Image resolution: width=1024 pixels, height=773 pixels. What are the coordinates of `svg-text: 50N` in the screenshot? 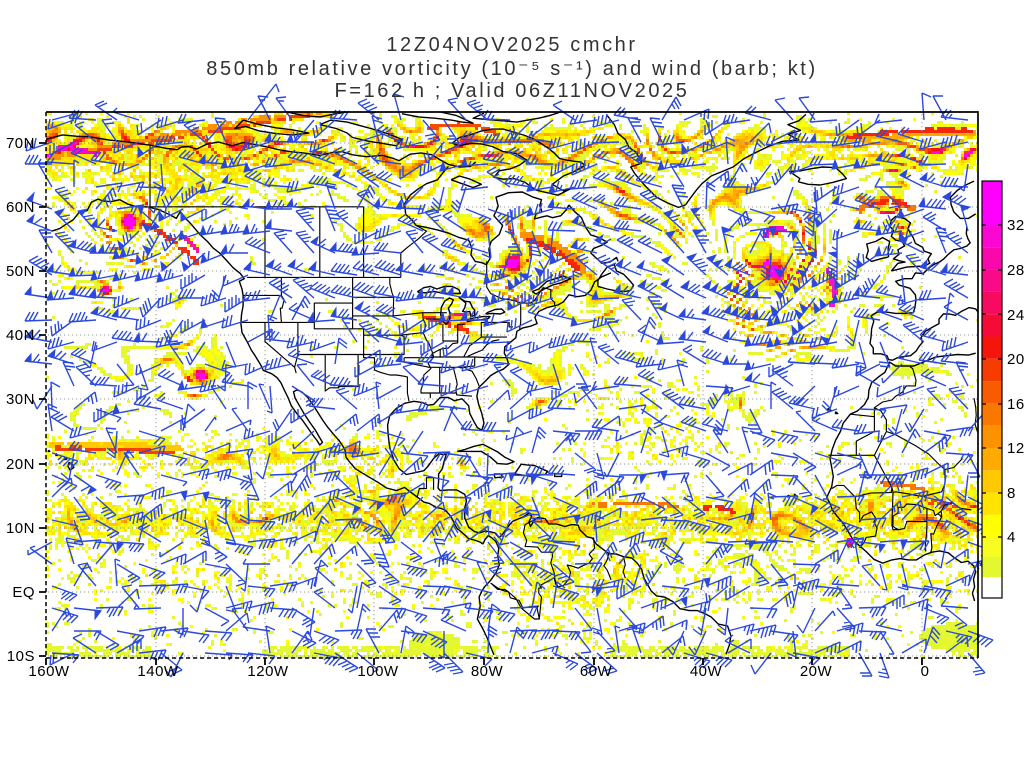 It's located at (20, 271).